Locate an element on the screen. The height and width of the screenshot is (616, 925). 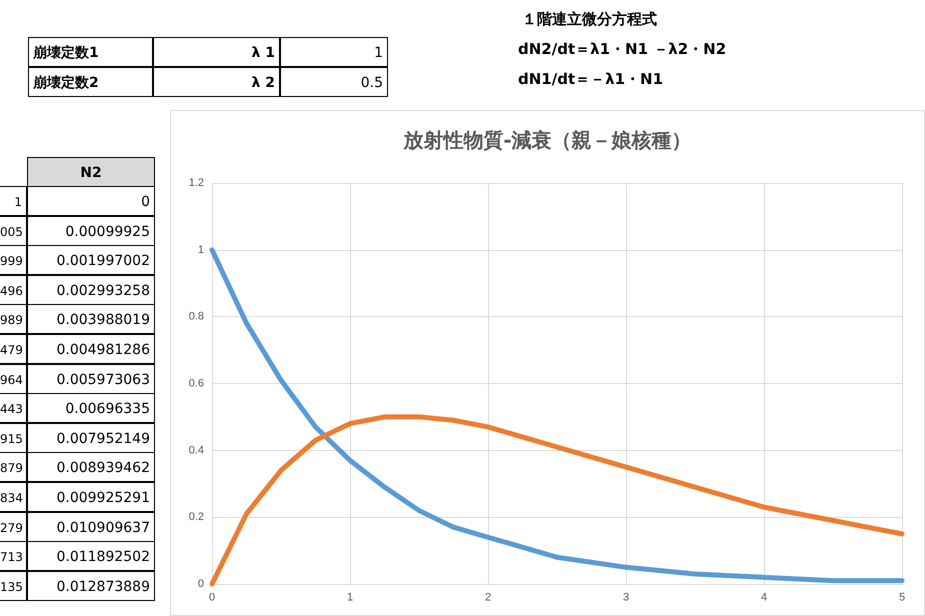
text: 0.008939462 is located at coordinates (91, 467).